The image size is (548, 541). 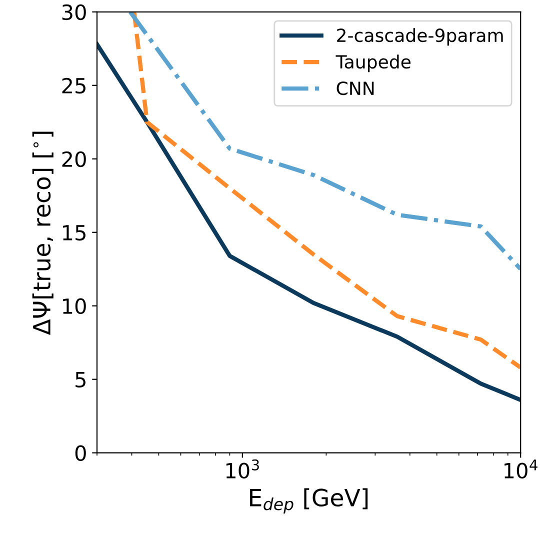 I want to click on y-tick-label: 25, so click(x=74, y=86).